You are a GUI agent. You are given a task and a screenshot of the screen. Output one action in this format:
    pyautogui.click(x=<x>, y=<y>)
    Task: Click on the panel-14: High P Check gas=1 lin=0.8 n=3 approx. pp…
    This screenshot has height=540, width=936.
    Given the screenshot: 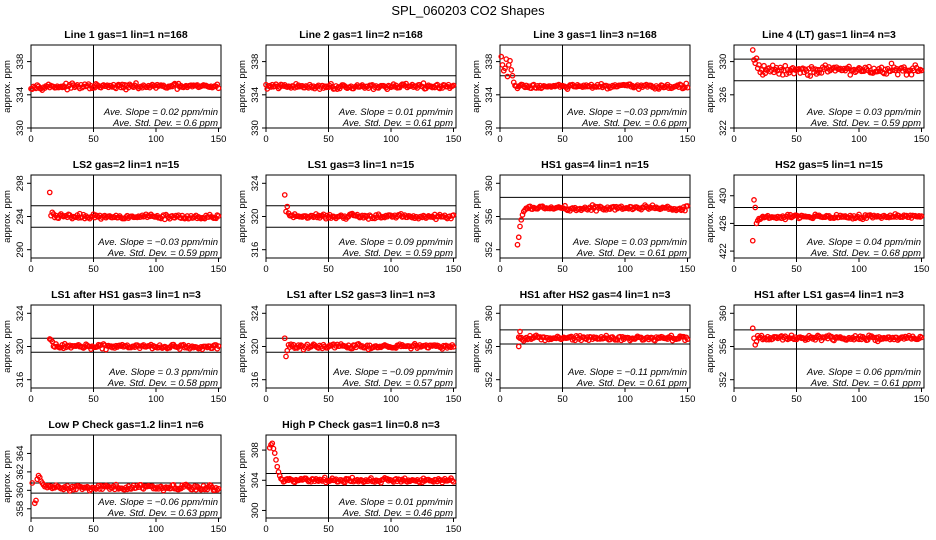 What is the action you would take?
    pyautogui.click(x=349, y=477)
    